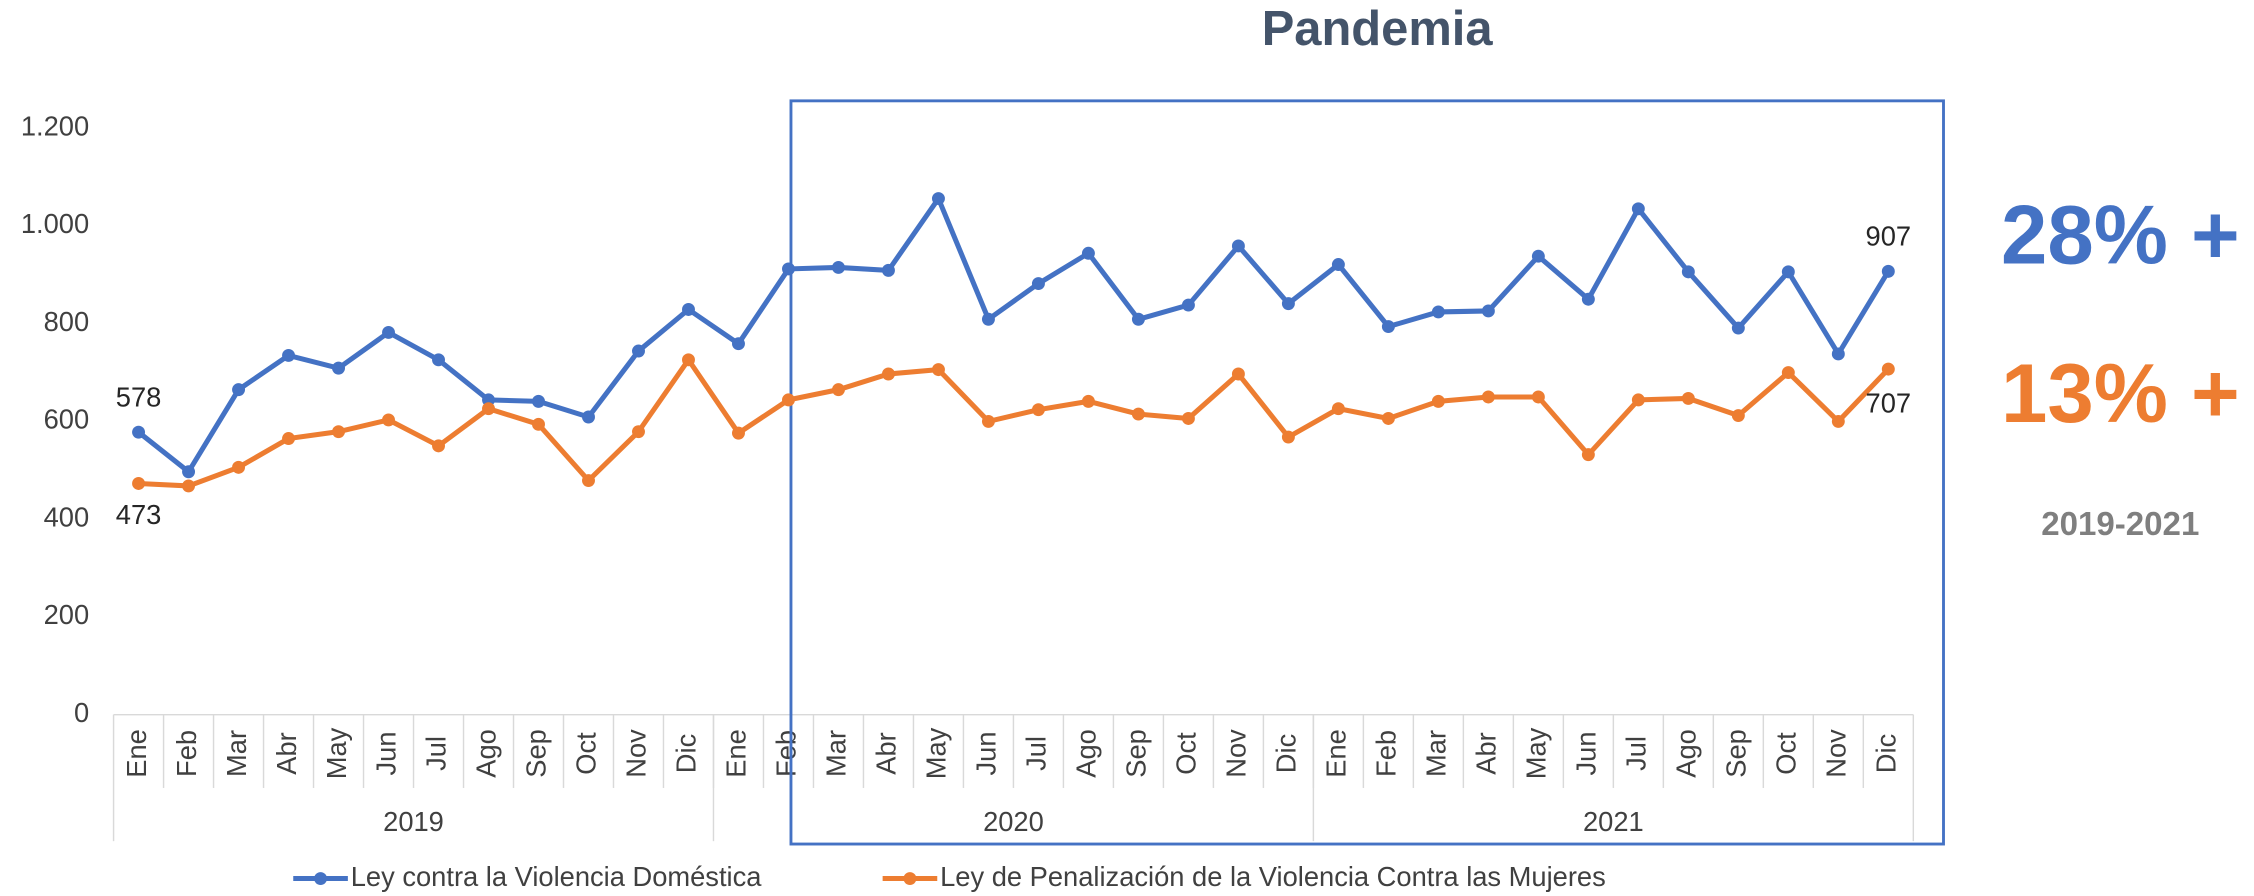 Image resolution: width=2254 pixels, height=896 pixels. I want to click on group-label: 2019, so click(413, 821).